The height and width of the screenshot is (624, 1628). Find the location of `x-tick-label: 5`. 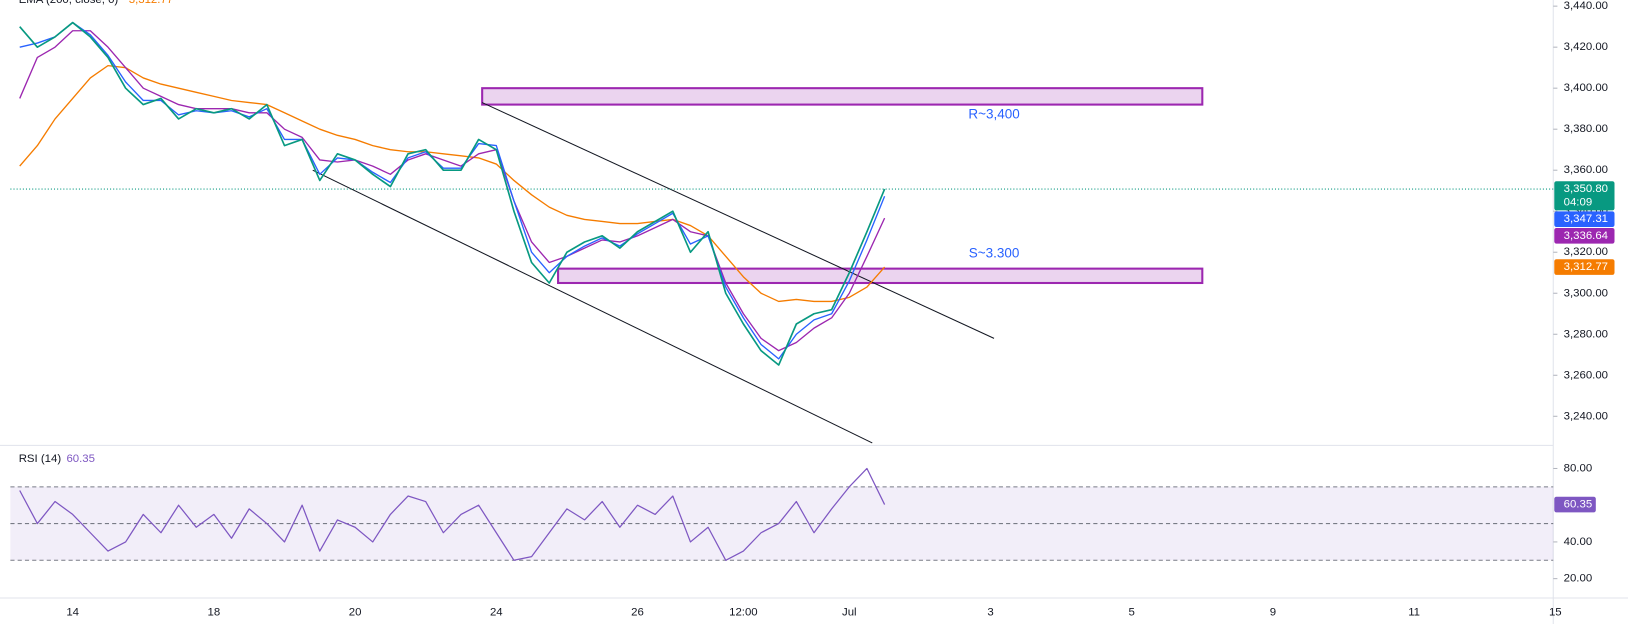

x-tick-label: 5 is located at coordinates (1132, 613).